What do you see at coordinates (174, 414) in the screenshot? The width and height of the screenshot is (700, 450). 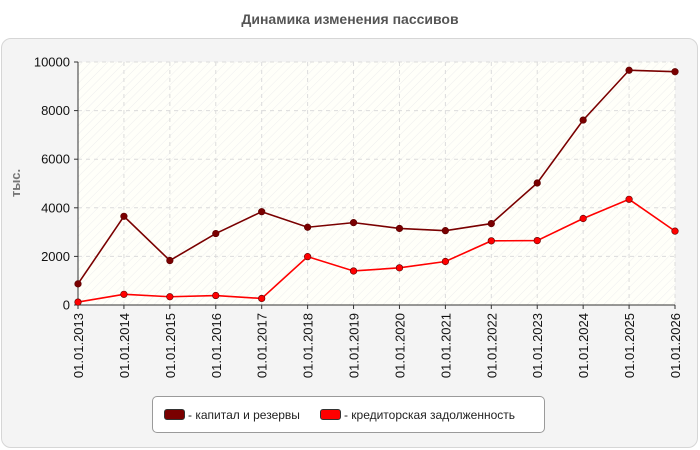 I see `legend-swatch-capital` at bounding box center [174, 414].